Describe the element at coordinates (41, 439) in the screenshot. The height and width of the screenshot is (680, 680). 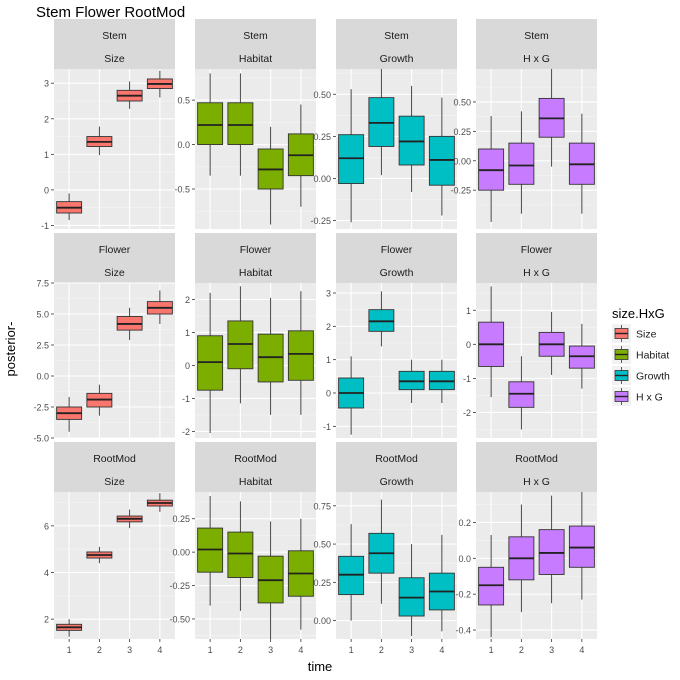
I see `y-tick-label: -5.0` at that location.